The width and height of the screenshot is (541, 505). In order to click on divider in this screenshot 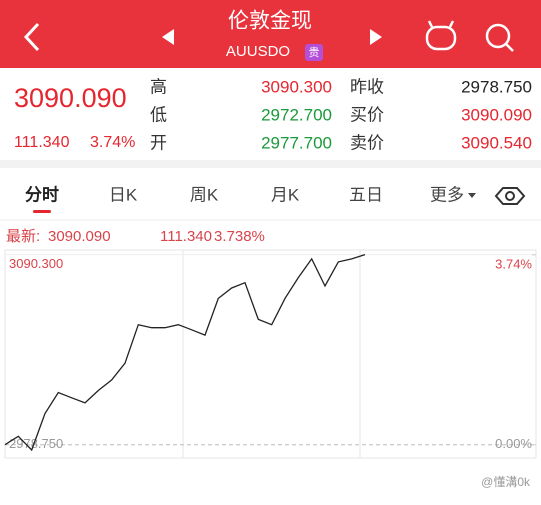, I will do `click(270, 164)`.